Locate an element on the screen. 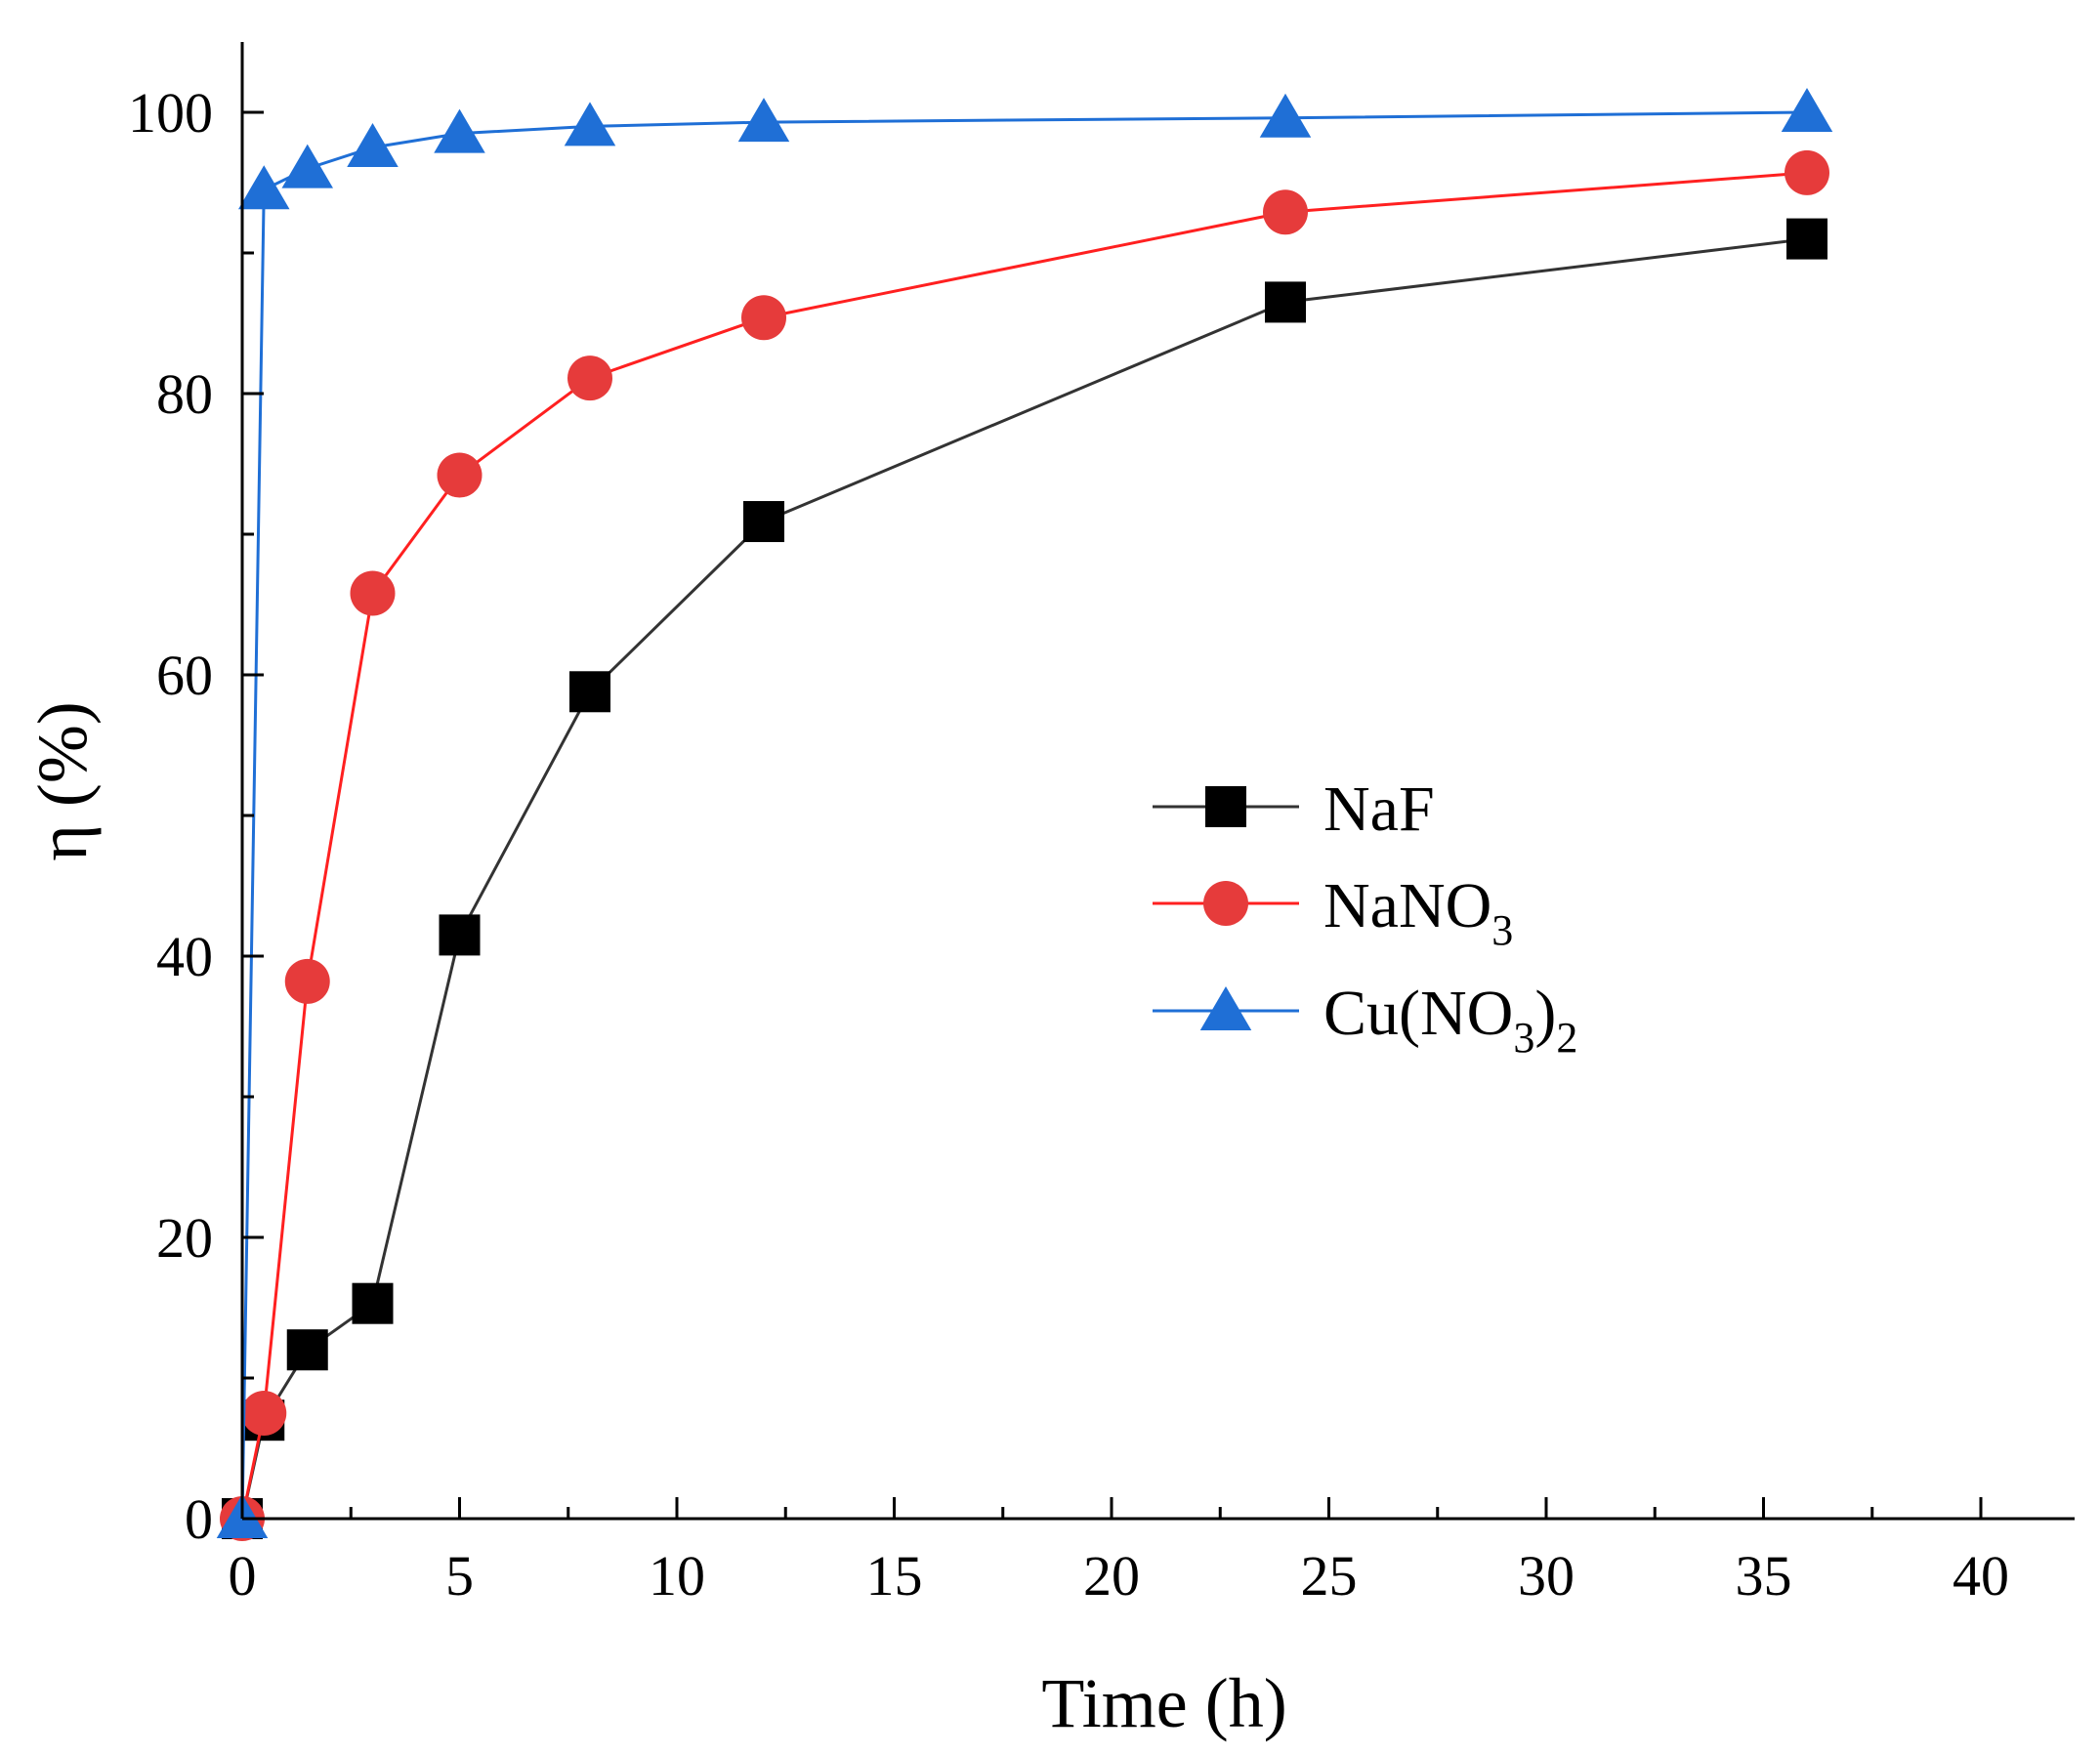  x-tick-label: 10 is located at coordinates (677, 1576).